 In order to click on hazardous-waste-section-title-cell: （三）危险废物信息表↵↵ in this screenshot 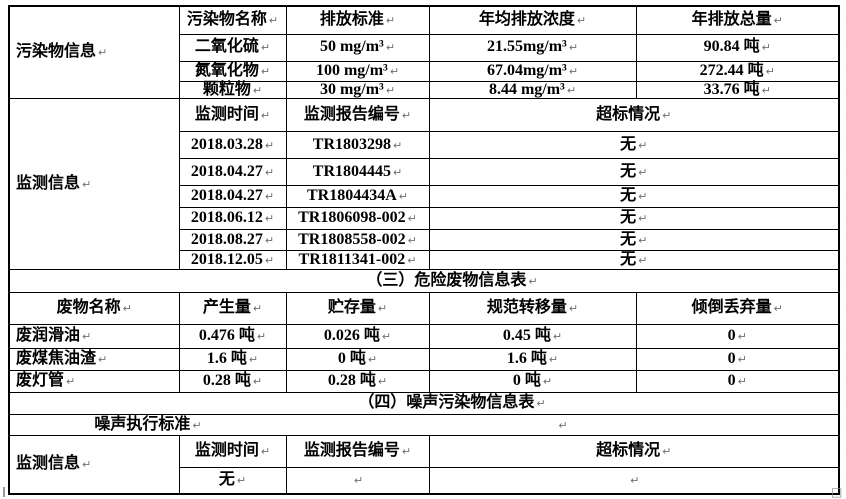, I will do `click(427, 281)`.